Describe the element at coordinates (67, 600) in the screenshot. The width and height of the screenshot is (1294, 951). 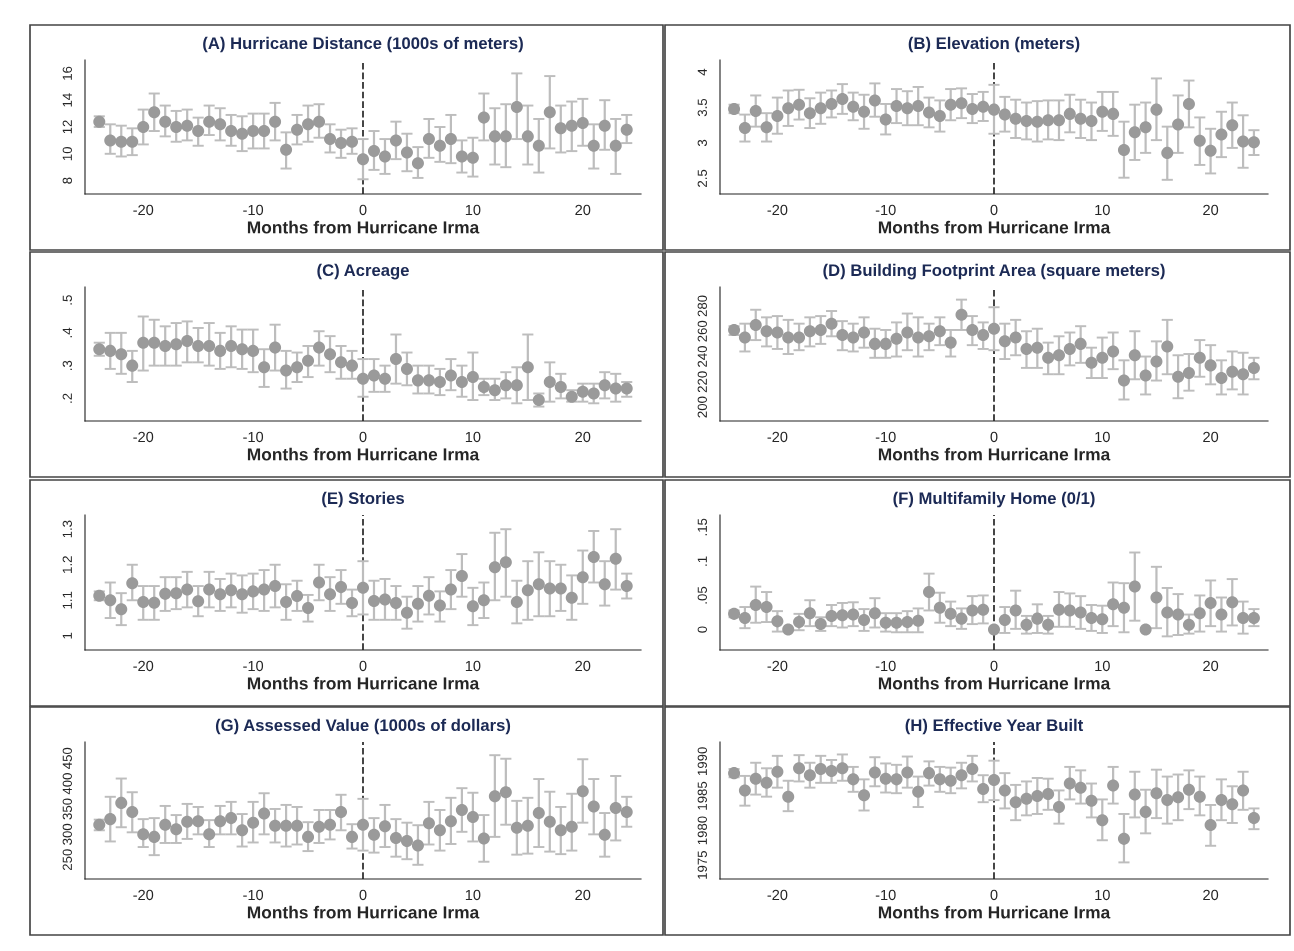
I see `y-tick-label: 1.1` at that location.